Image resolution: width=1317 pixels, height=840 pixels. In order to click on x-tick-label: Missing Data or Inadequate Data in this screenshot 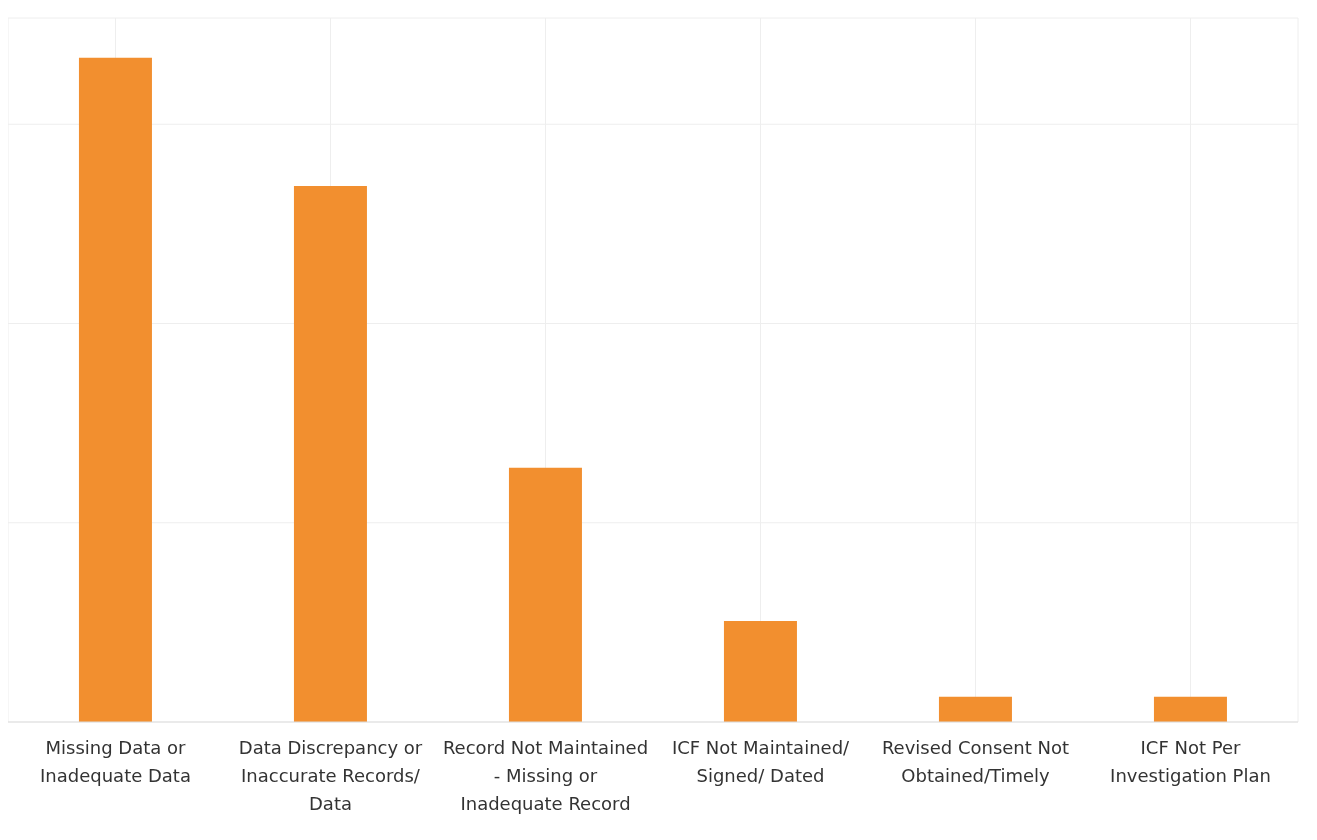, I will do `click(115, 762)`.